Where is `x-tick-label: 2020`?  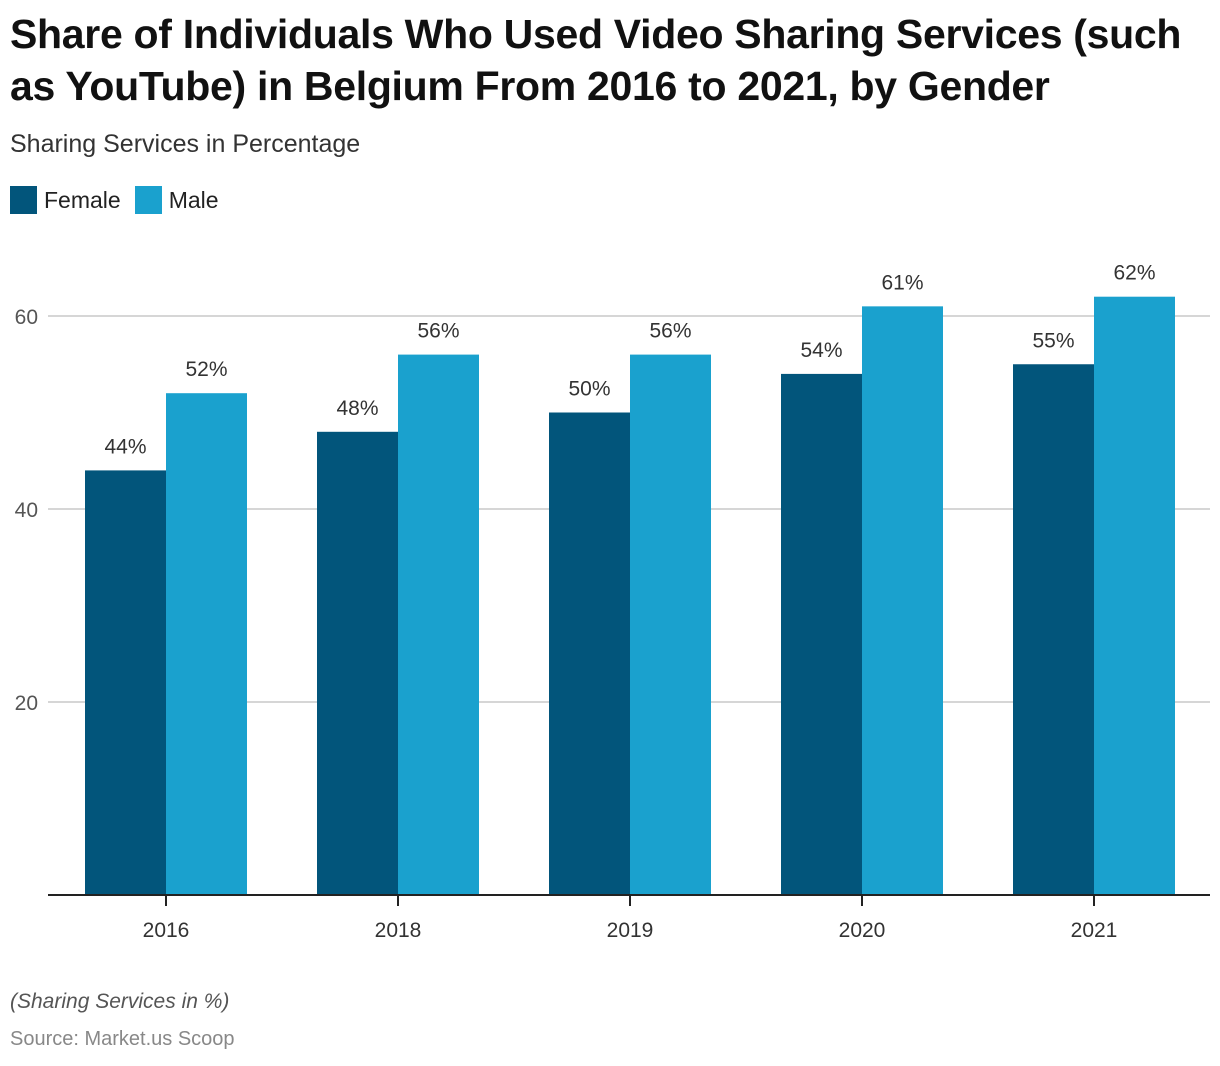 x-tick-label: 2020 is located at coordinates (862, 930).